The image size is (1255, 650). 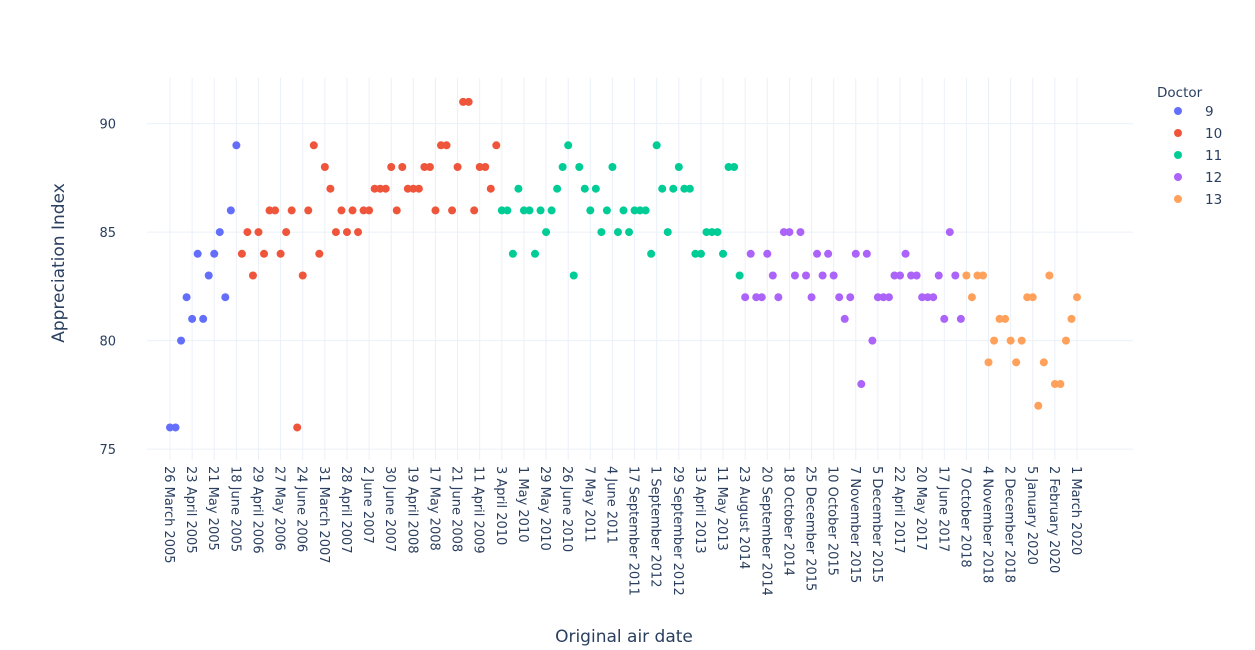 What do you see at coordinates (1053, 519) in the screenshot?
I see `x-tick-label: 2 February 2020` at bounding box center [1053, 519].